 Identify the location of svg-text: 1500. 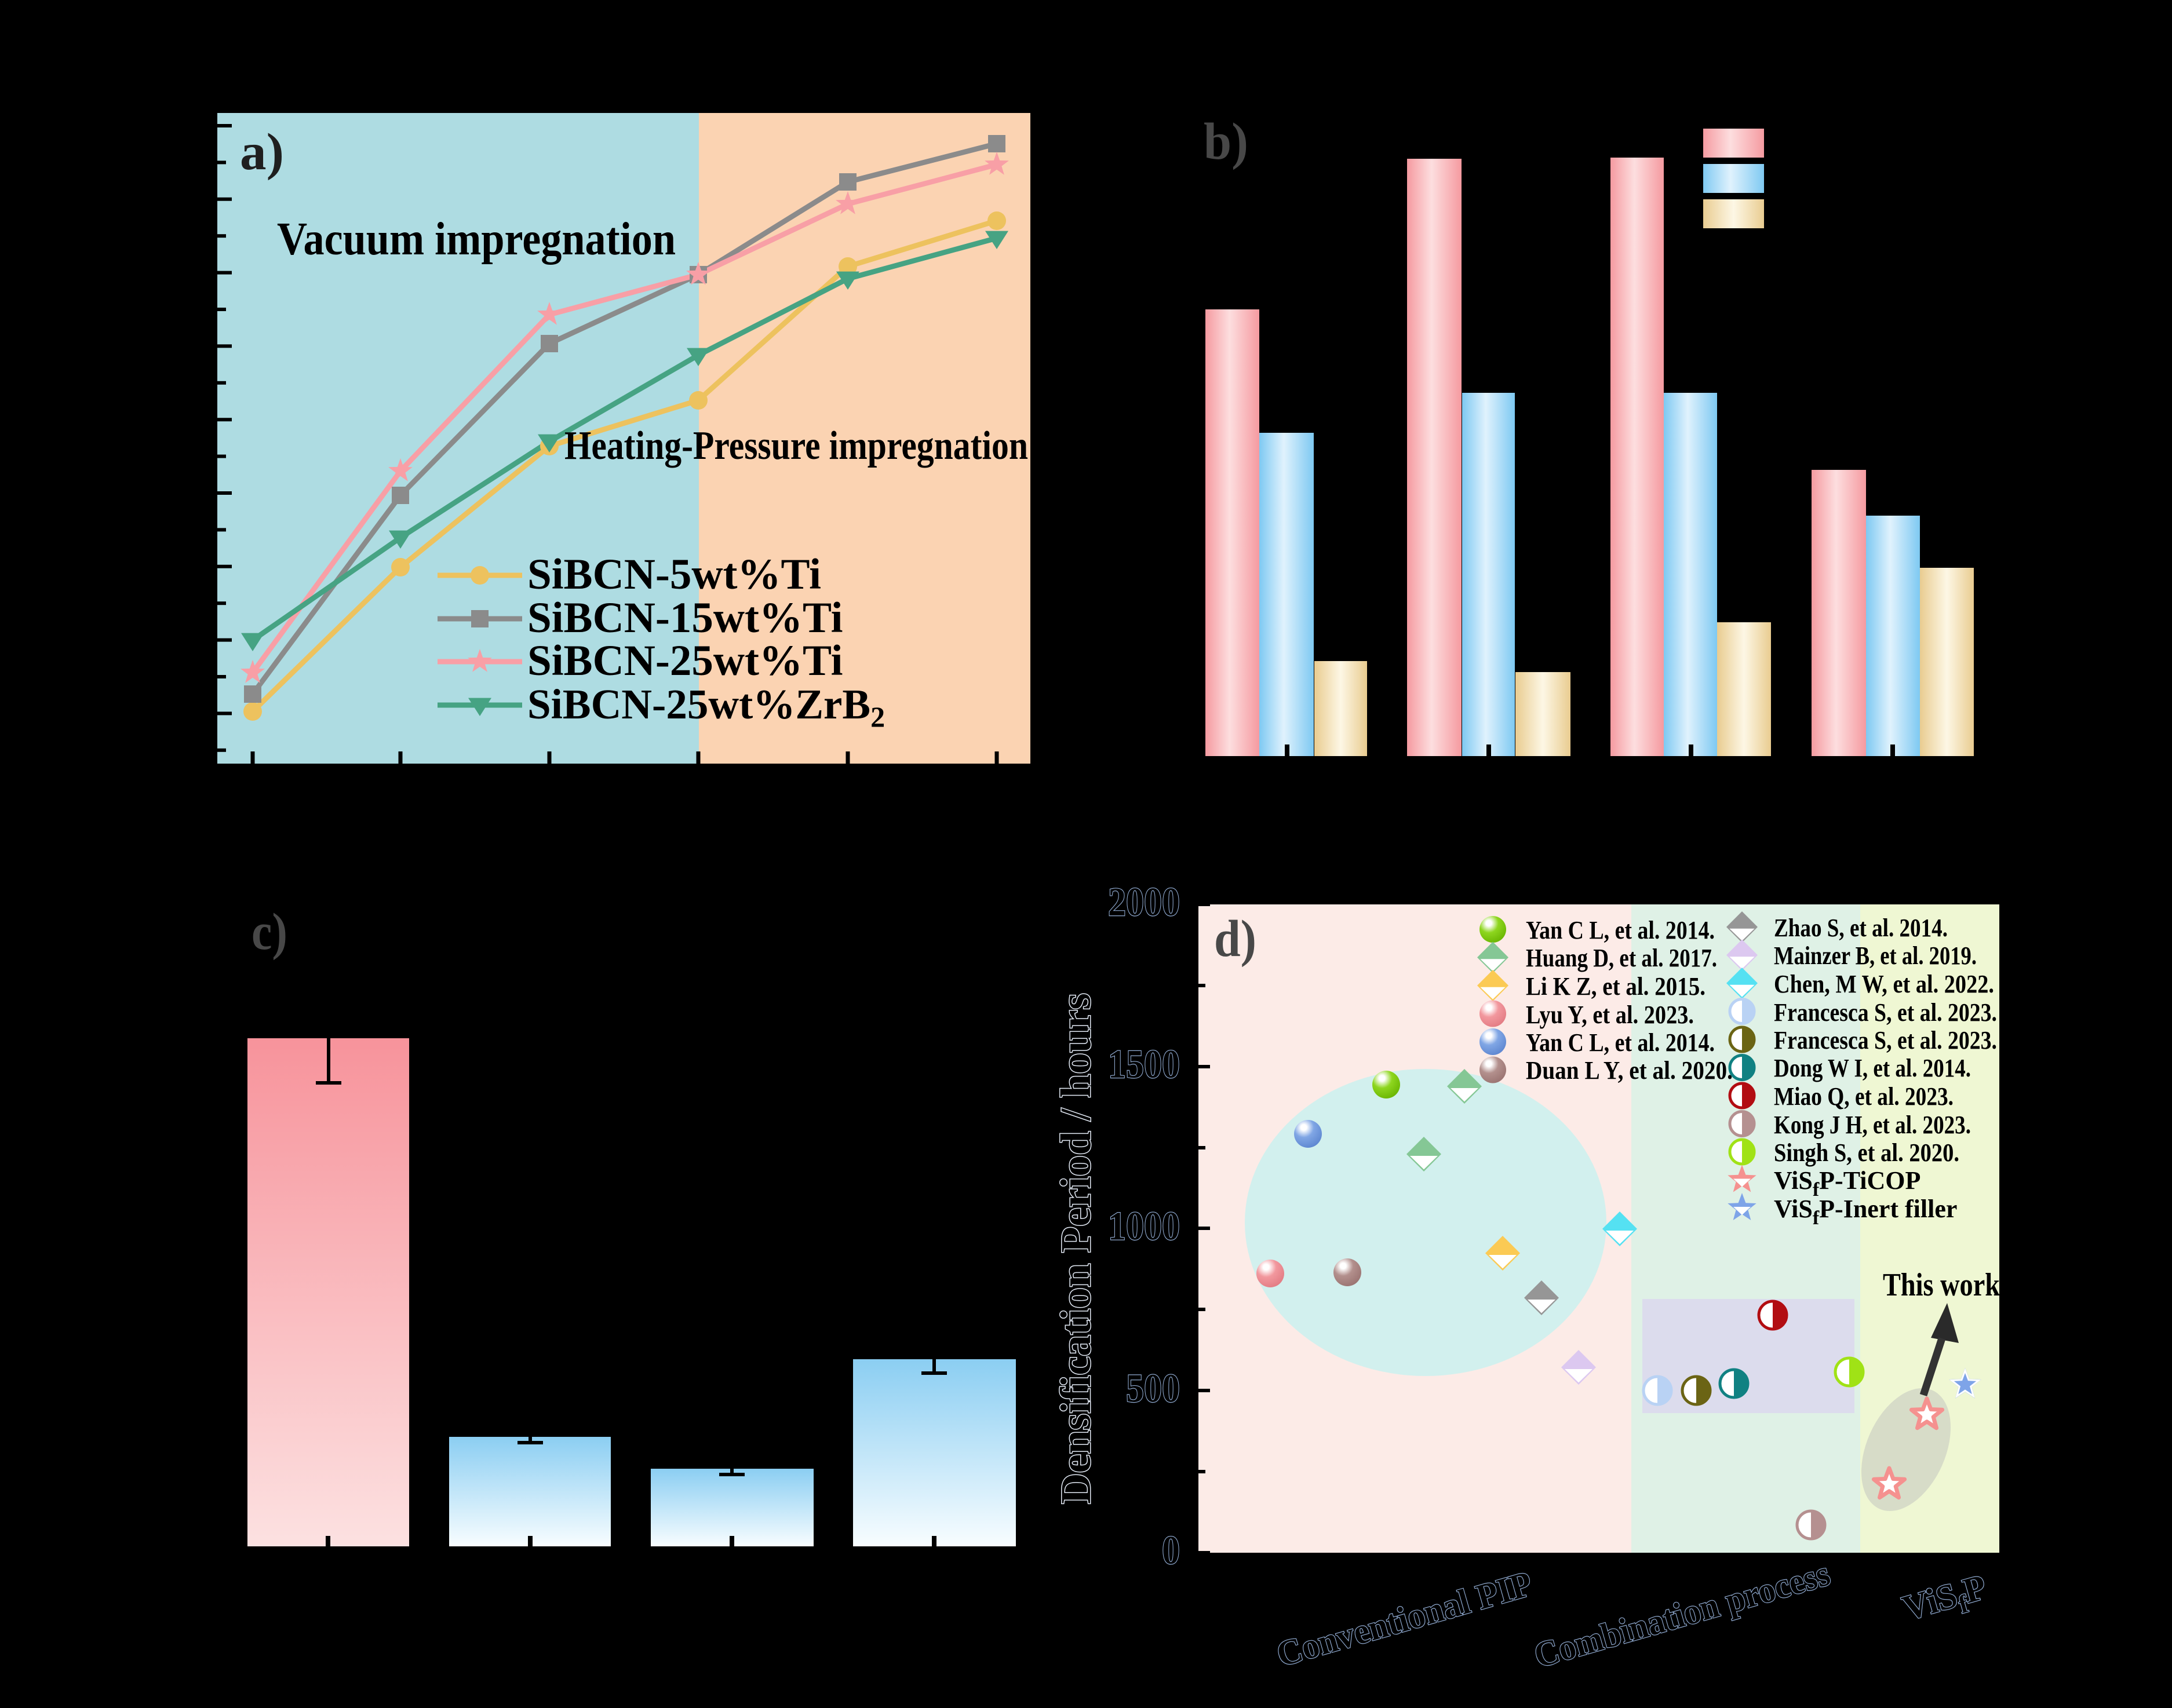
(1144, 1064).